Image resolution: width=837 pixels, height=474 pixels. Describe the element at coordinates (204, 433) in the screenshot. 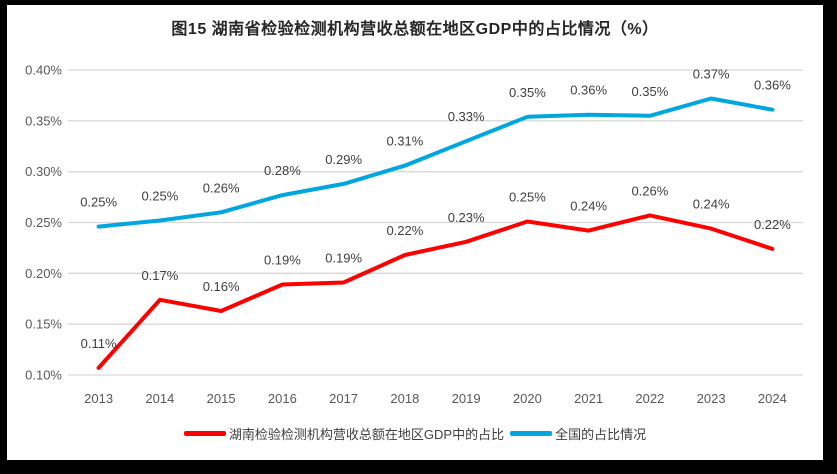

I see `legend-line-swatch-red` at that location.